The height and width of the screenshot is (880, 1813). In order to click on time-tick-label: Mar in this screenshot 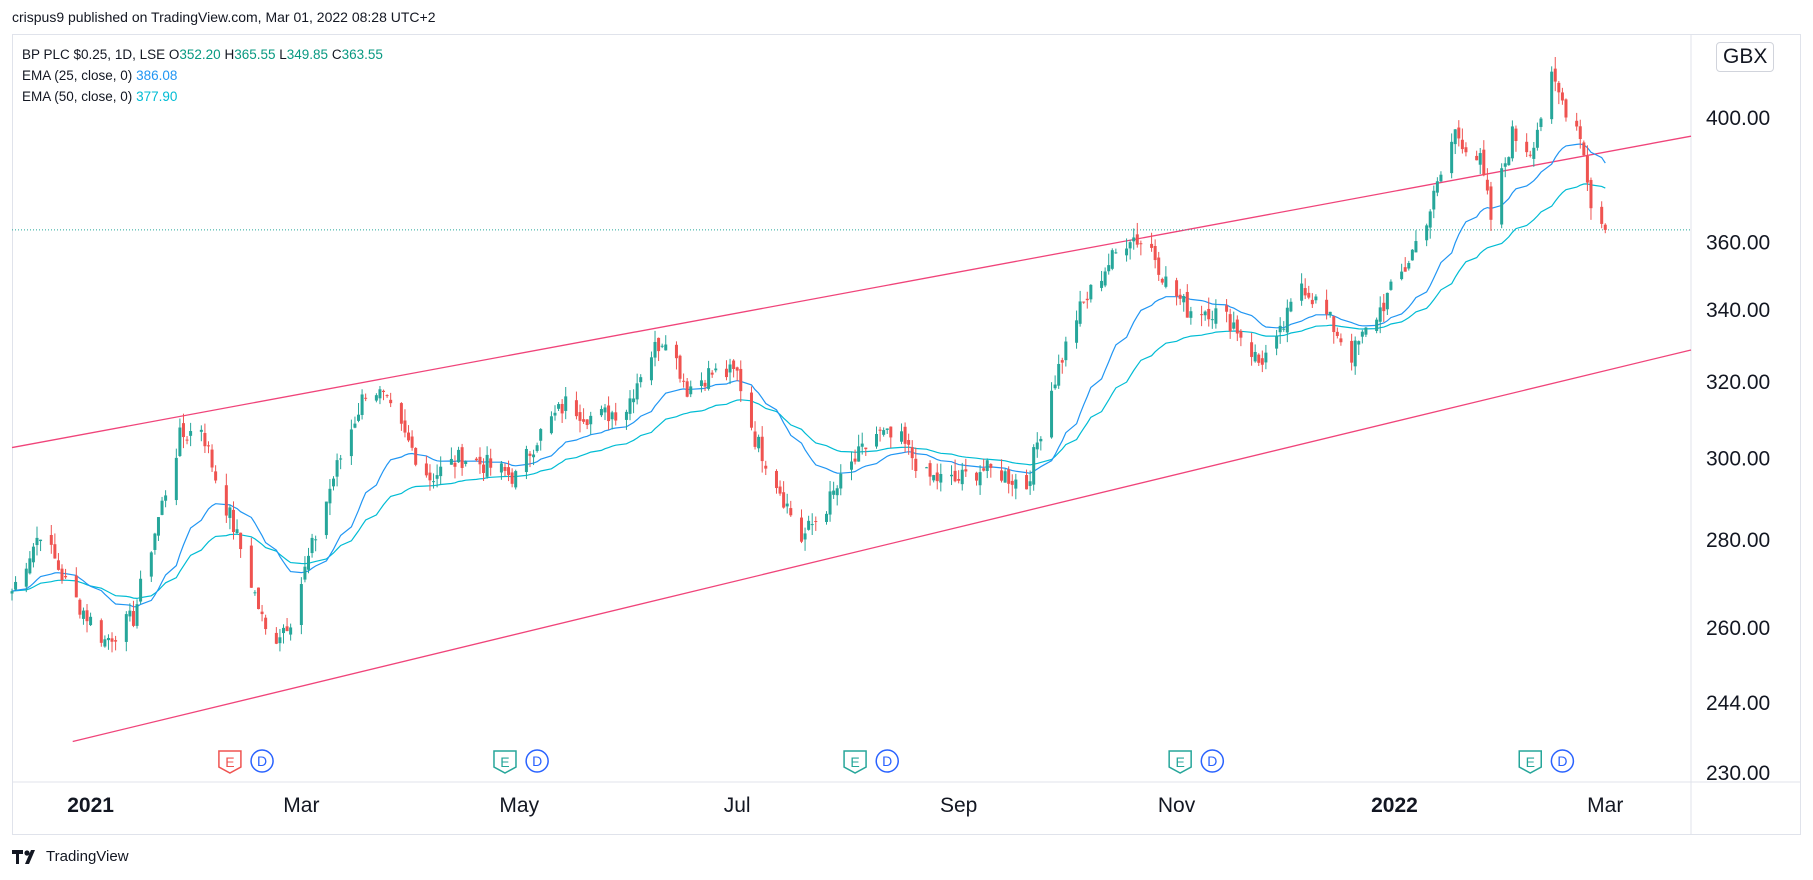, I will do `click(301, 805)`.